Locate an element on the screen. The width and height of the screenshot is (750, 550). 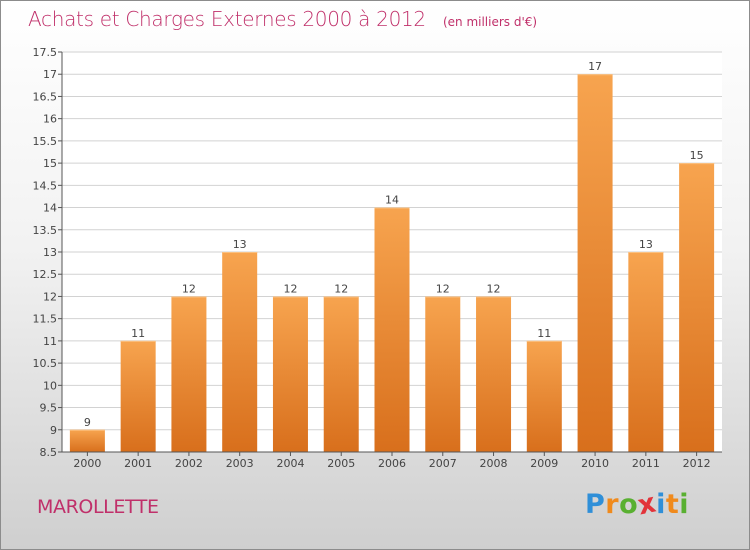
x-tick-label: 2011 is located at coordinates (646, 463).